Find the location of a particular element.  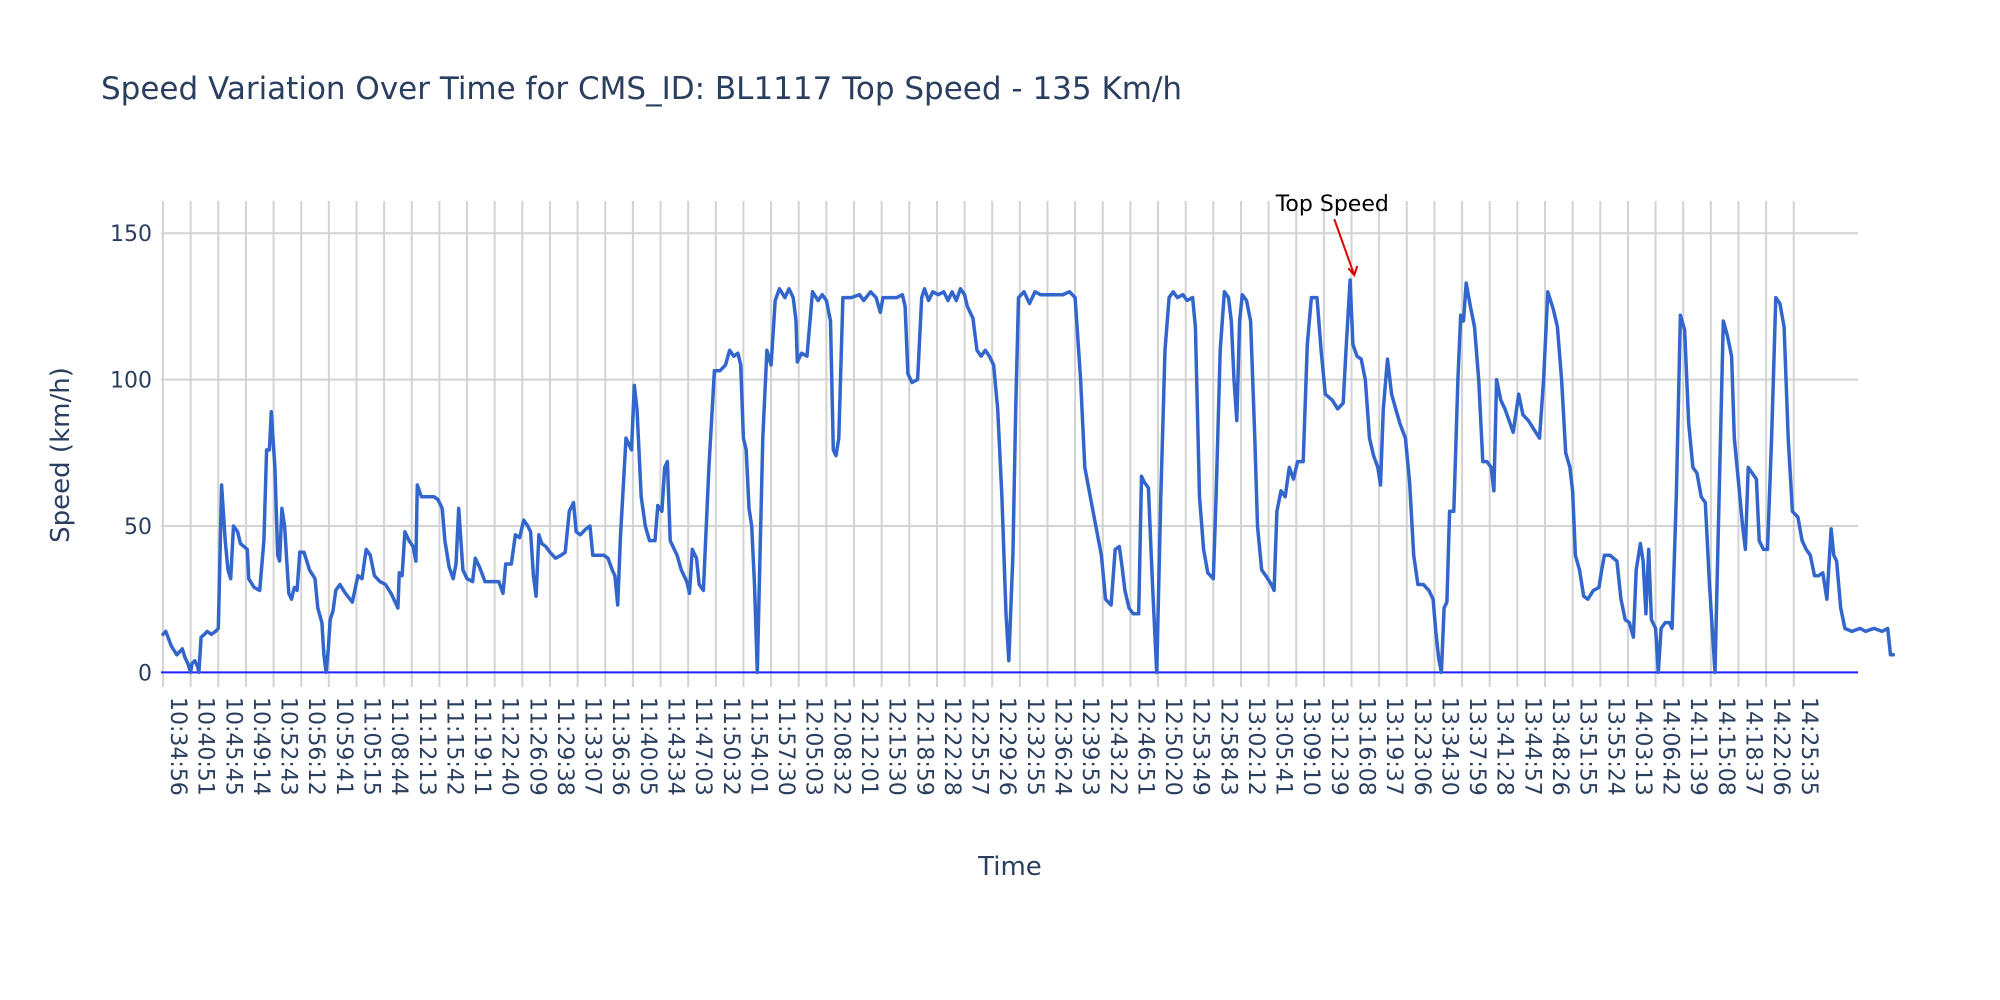

x-tick-label: 11:40:05 is located at coordinates (647, 746).